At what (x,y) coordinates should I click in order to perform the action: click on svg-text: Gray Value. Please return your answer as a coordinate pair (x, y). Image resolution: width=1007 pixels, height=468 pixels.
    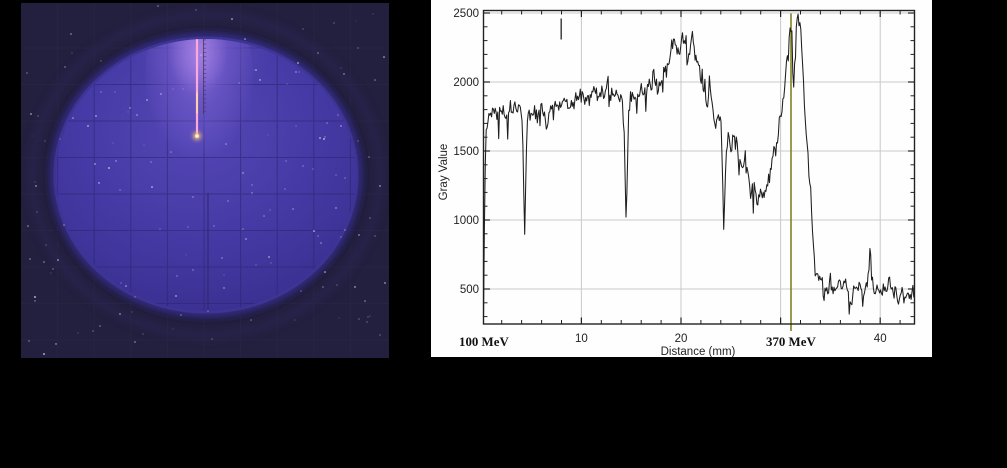
    Looking at the image, I should click on (444, 172).